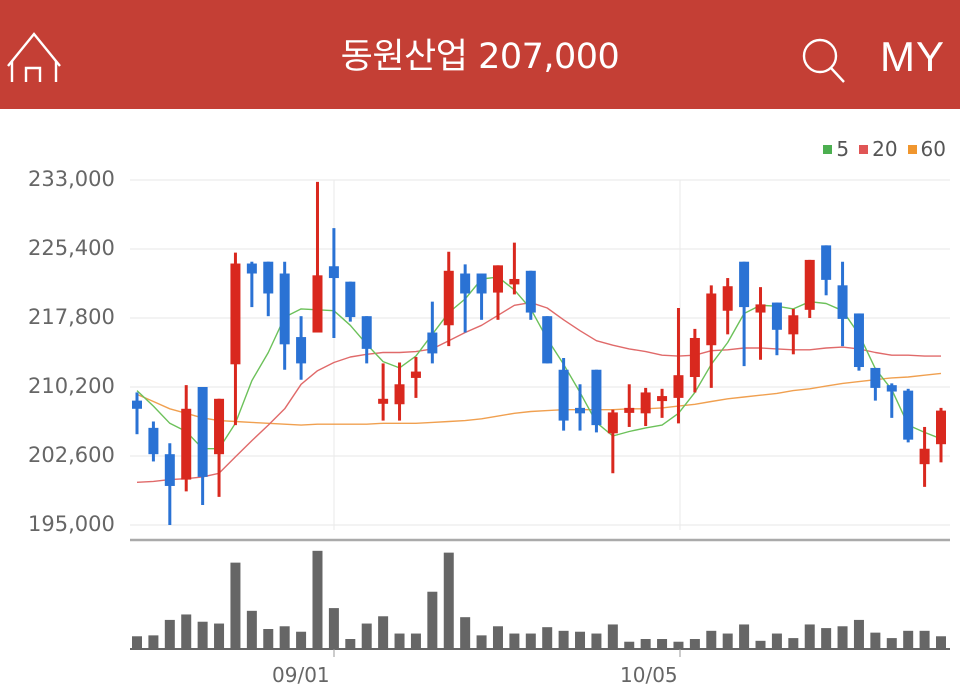 The width and height of the screenshot is (960, 699). Describe the element at coordinates (933, 149) in the screenshot. I see `legend-label: 60` at that location.